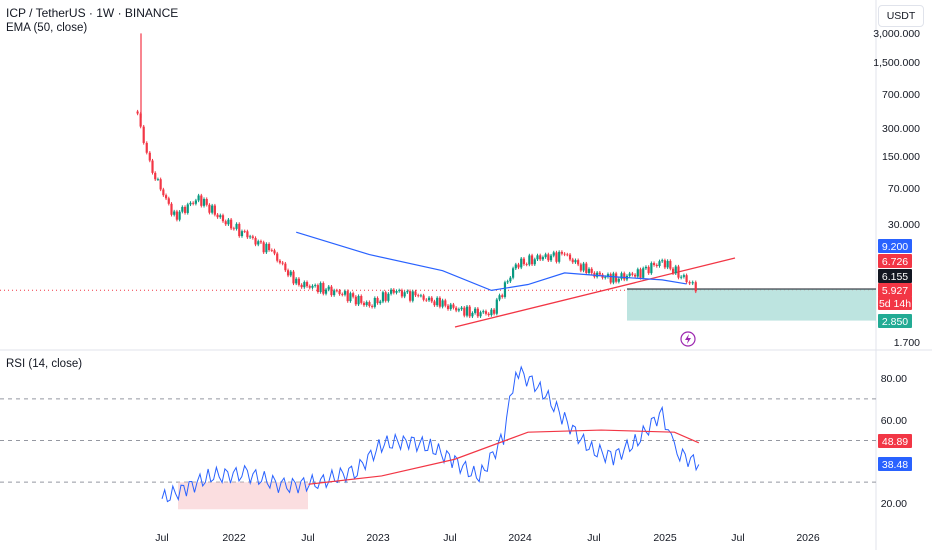 This screenshot has width=932, height=550. I want to click on rsi-axis: 80.00 60.00 20.00, so click(894, 441).